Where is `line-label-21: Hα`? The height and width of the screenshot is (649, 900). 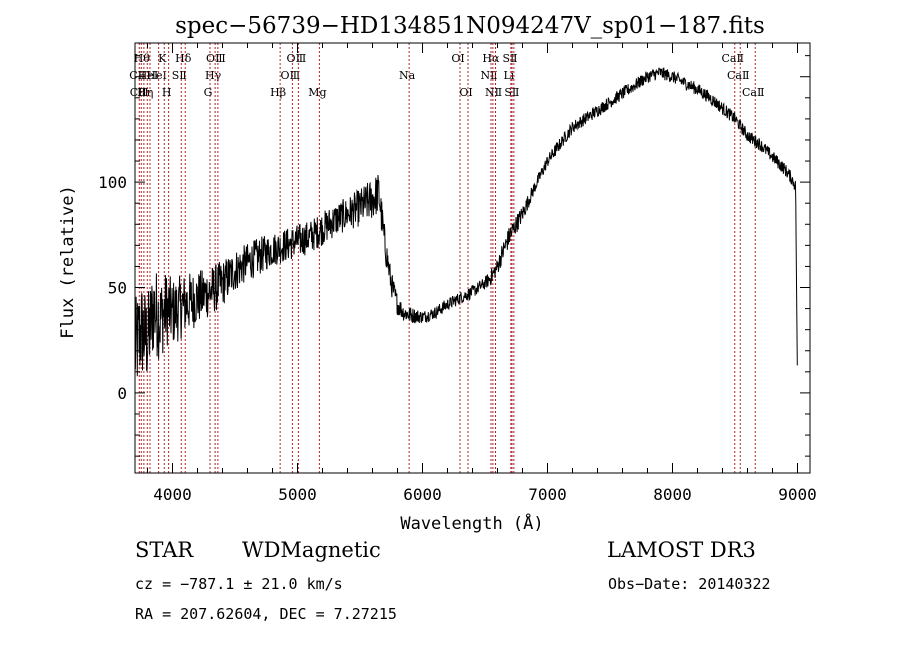
line-label-21: Hα is located at coordinates (491, 58).